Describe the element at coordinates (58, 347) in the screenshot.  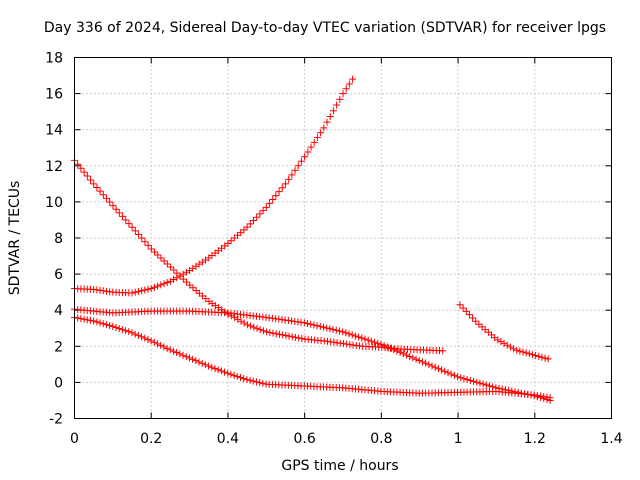
I see `y-tick-label: 2` at that location.